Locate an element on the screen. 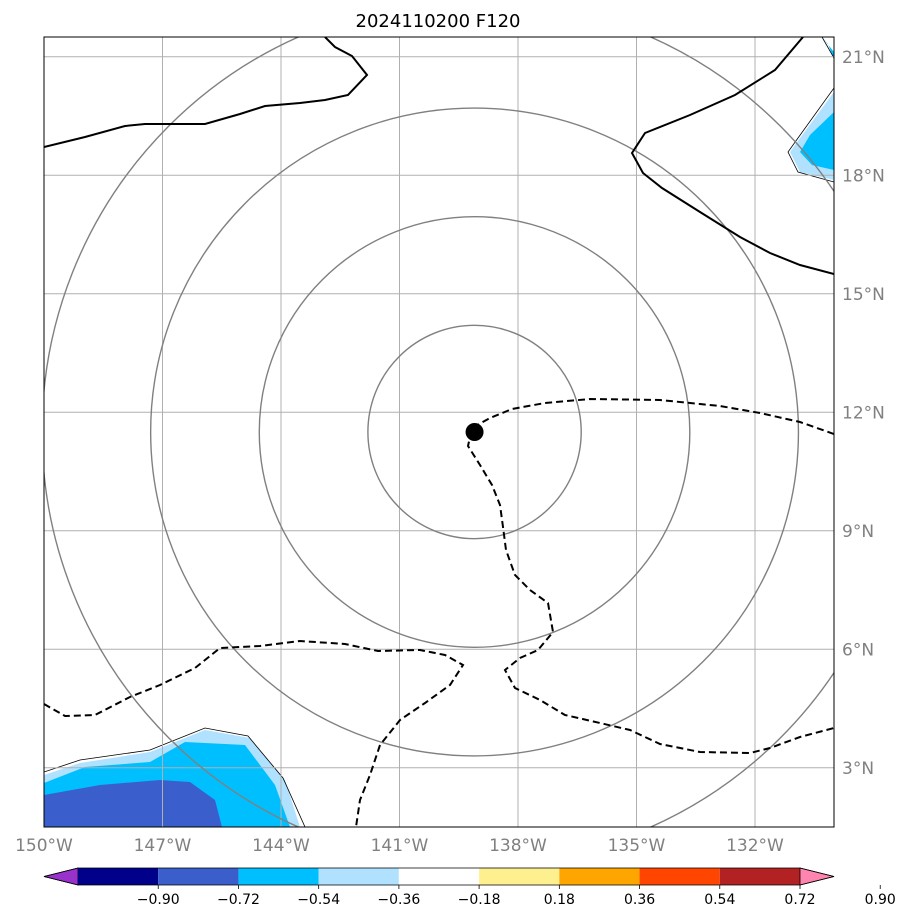  colorbar-label: 0.54 is located at coordinates (719, 900).